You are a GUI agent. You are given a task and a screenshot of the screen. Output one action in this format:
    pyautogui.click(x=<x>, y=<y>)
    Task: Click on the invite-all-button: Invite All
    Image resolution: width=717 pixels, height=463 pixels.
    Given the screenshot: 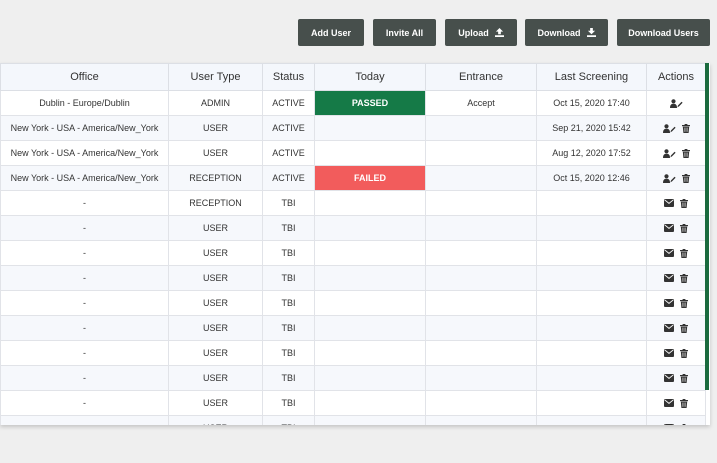 What is the action you would take?
    pyautogui.click(x=404, y=32)
    